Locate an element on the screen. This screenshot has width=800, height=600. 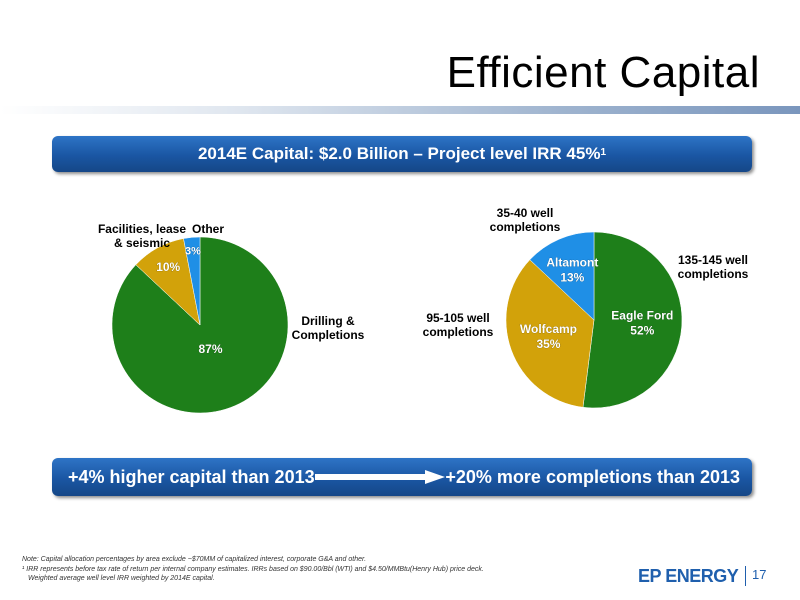
slice-label-wolfcamp-name: Wolfcamp is located at coordinates (548, 329).